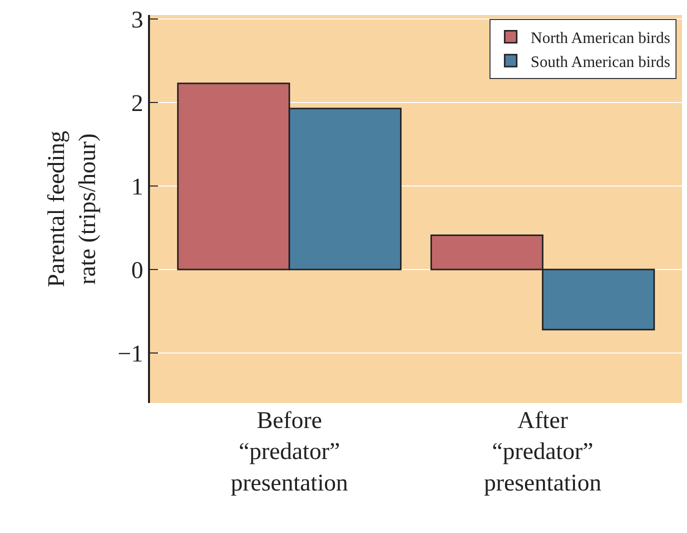  Describe the element at coordinates (137, 104) in the screenshot. I see `y-tick-label: 2` at that location.